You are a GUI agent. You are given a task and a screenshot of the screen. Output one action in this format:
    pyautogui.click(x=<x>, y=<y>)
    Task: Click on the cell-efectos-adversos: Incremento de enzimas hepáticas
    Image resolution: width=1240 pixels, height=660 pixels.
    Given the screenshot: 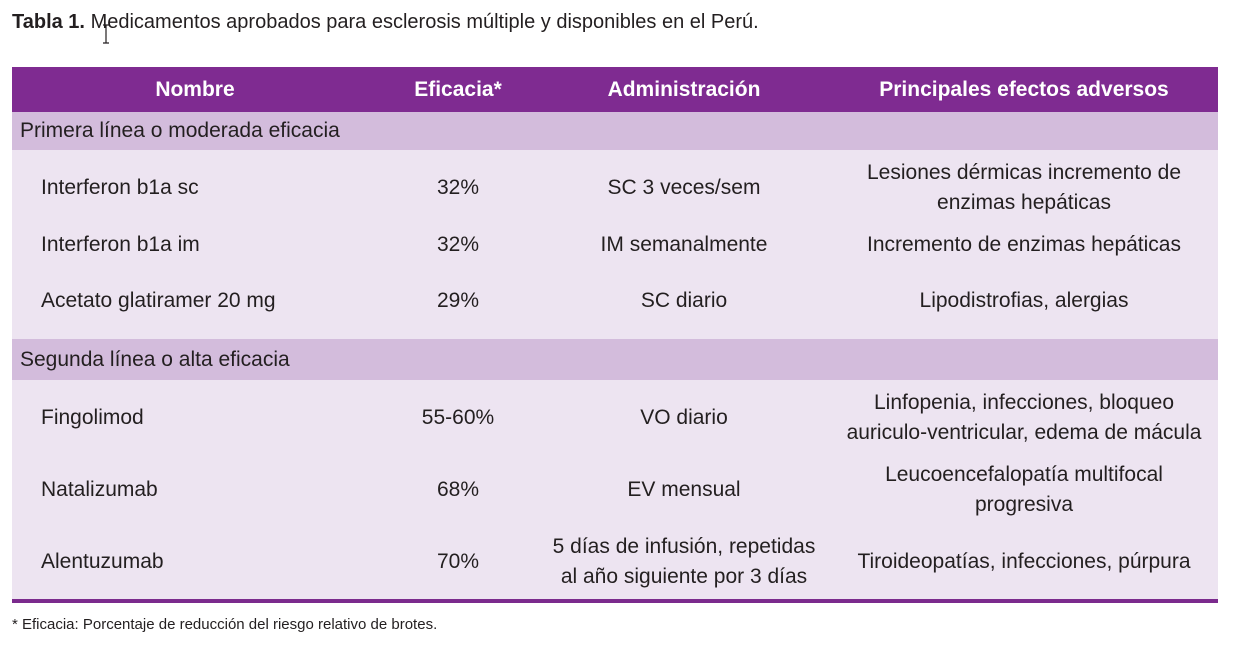 What is the action you would take?
    pyautogui.click(x=1023, y=244)
    